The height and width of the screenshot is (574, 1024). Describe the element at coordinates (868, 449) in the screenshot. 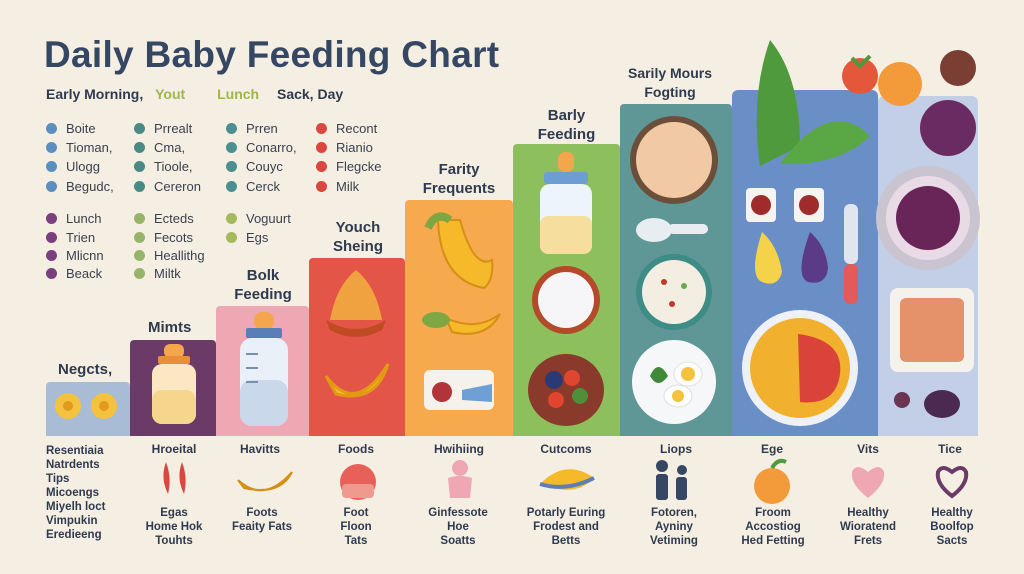

I see `bottom-title-8: Vits` at that location.